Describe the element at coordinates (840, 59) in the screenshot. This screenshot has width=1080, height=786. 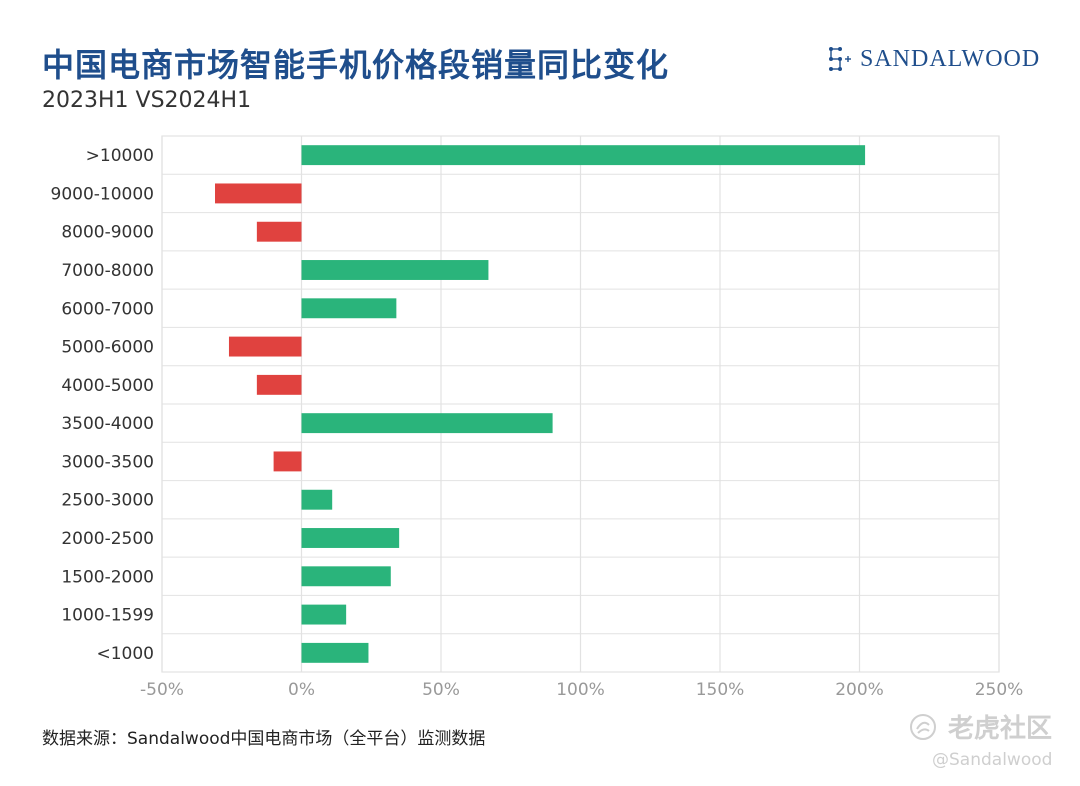
I see `sandalwood-logo-icon` at that location.